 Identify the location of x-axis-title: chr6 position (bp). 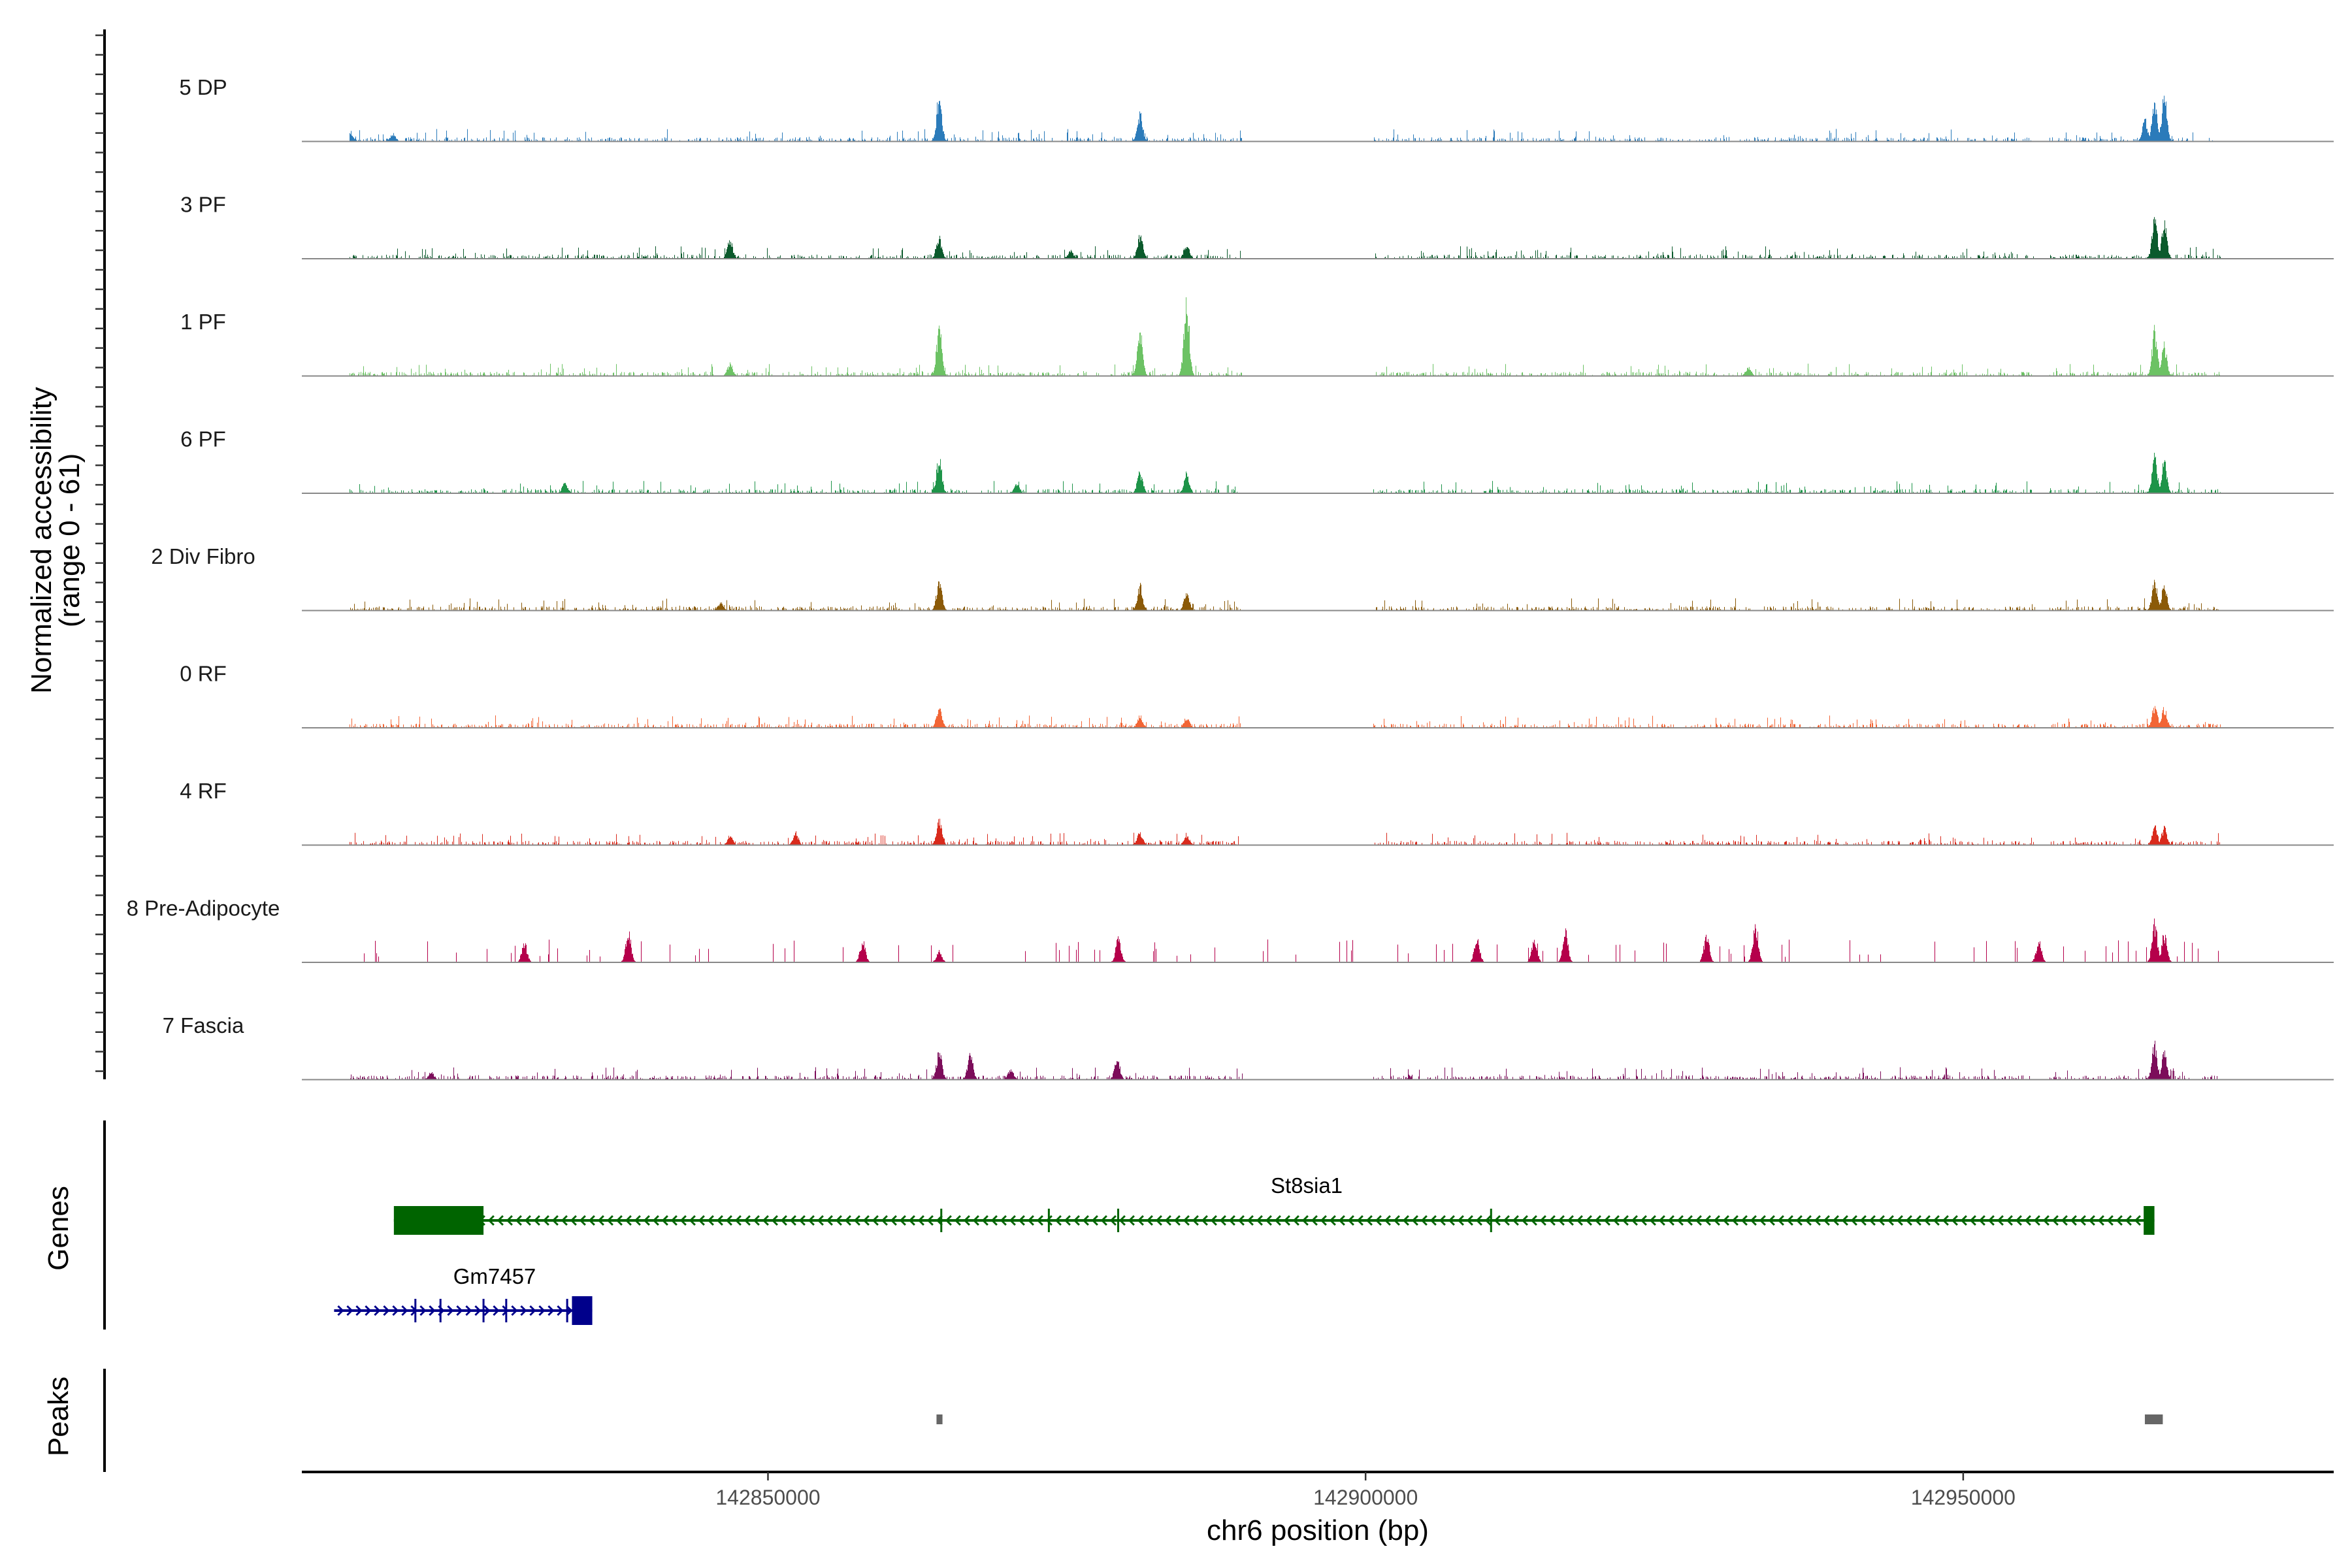
(1318, 1530).